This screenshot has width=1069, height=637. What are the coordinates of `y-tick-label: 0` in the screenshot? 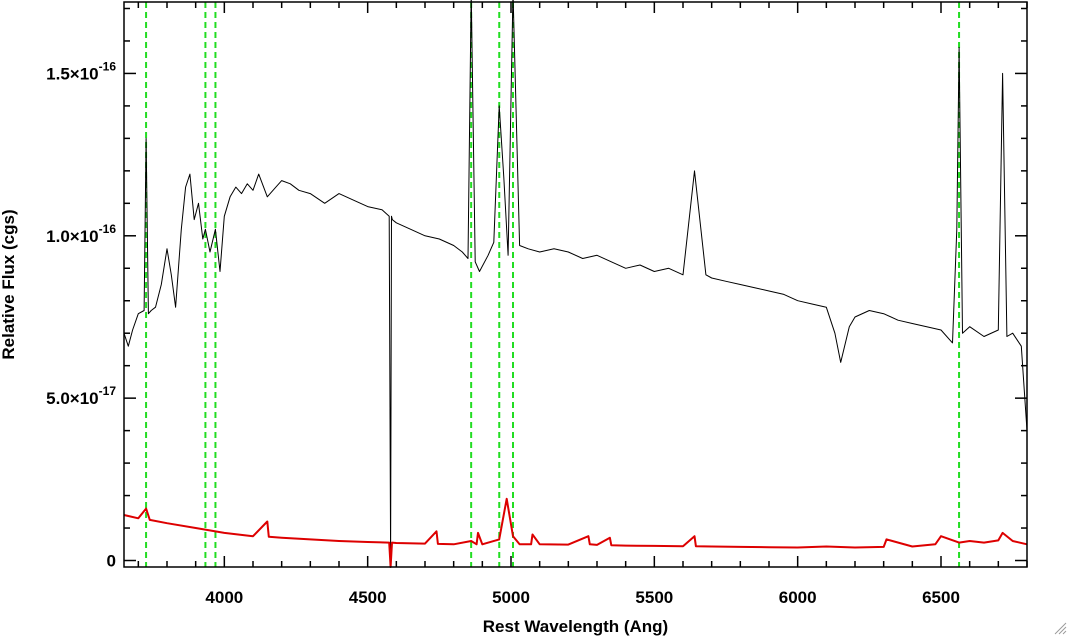 It's located at (111, 561).